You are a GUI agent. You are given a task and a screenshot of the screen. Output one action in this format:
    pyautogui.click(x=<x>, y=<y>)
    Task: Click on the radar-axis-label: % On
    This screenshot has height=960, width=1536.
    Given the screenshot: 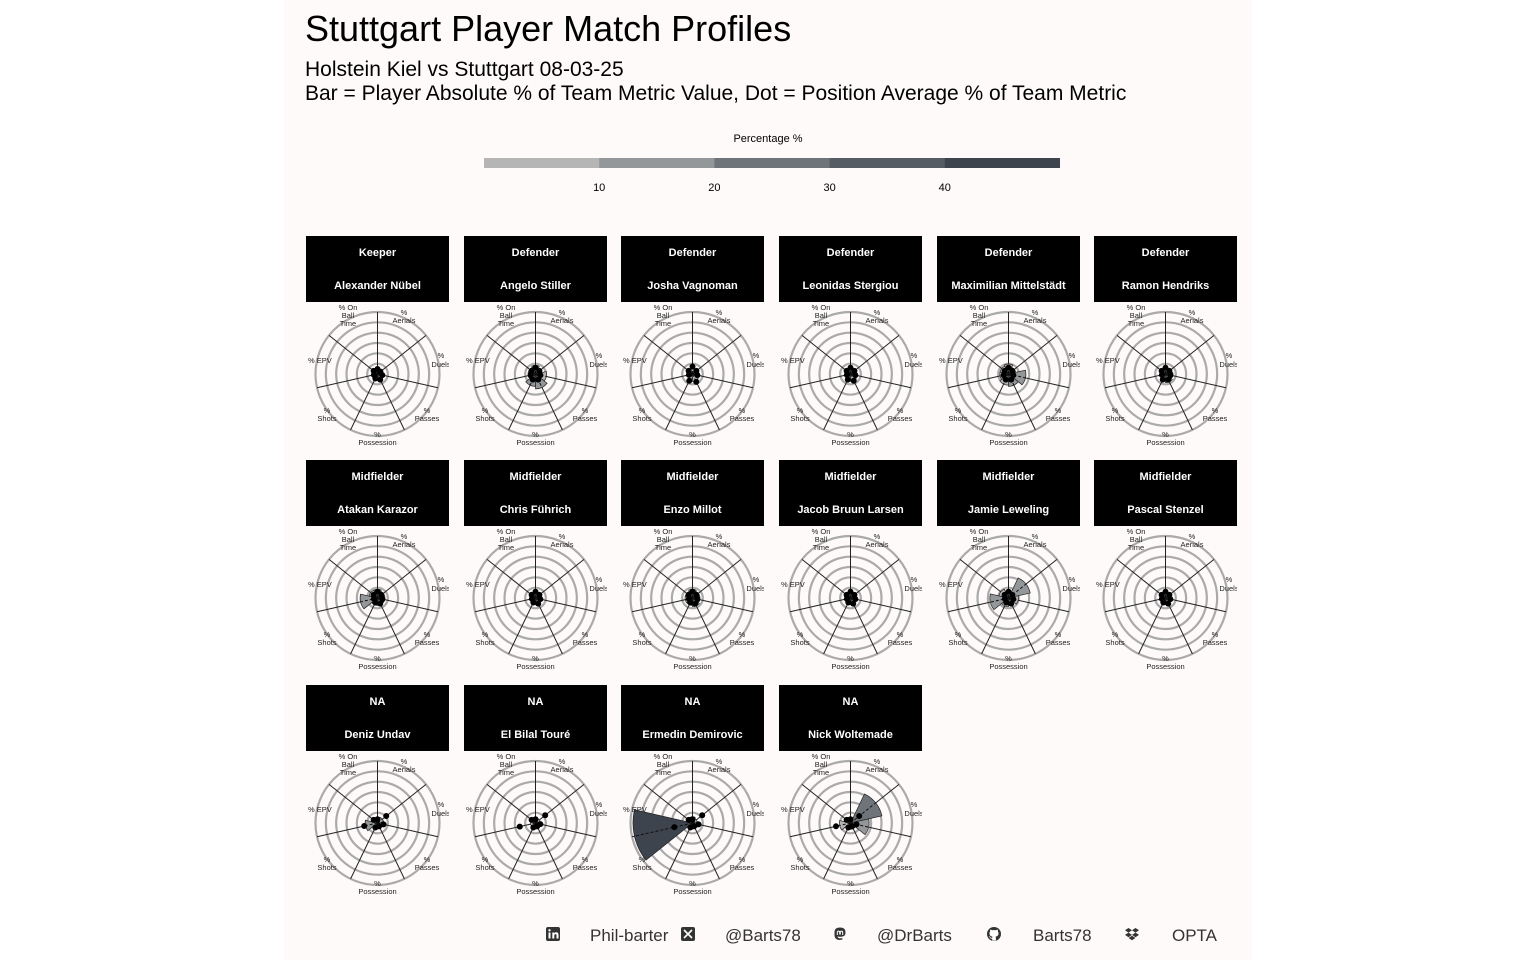 What is the action you would take?
    pyautogui.click(x=979, y=531)
    